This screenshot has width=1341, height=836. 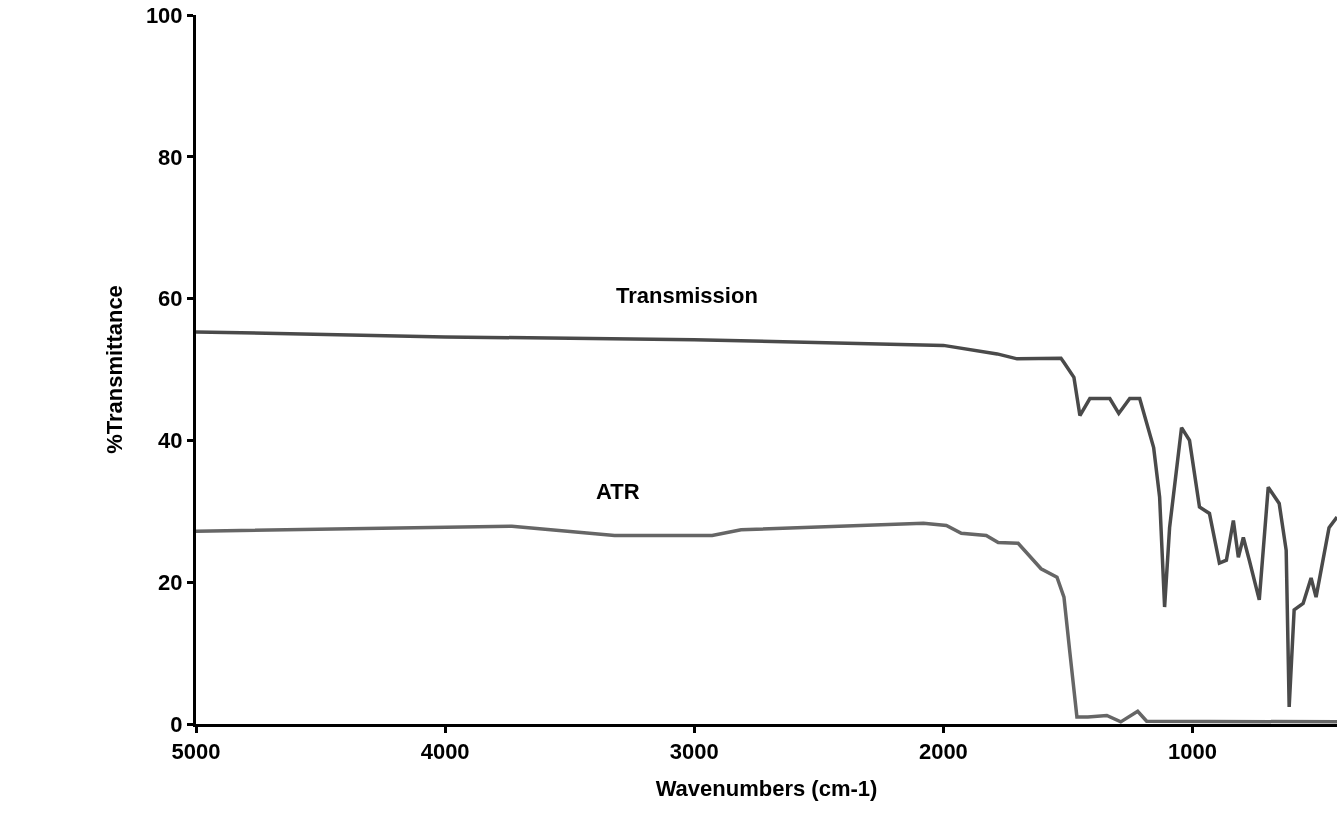 I want to click on y-tick-label: 40, so click(x=170, y=441).